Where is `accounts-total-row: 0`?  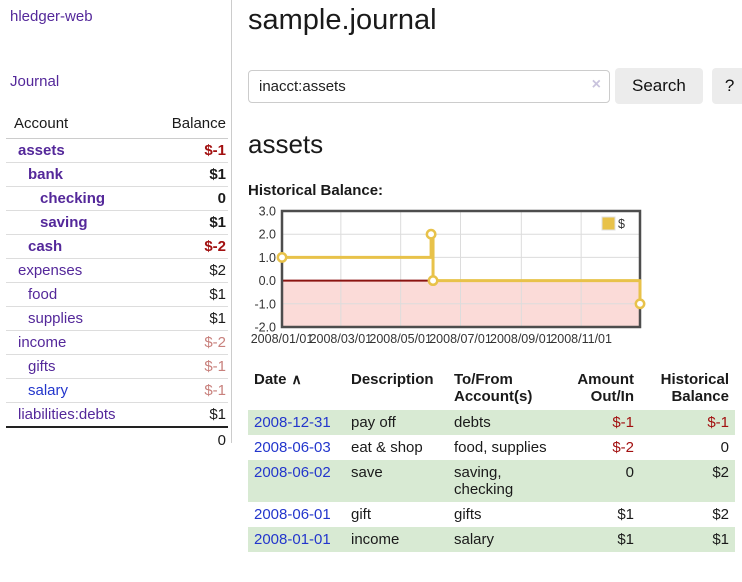
accounts-total-row: 0 is located at coordinates (117, 439).